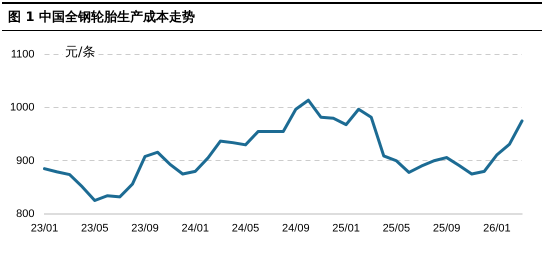 The height and width of the screenshot is (262, 546). I want to click on x-tick-label: 25/05, so click(396, 228).